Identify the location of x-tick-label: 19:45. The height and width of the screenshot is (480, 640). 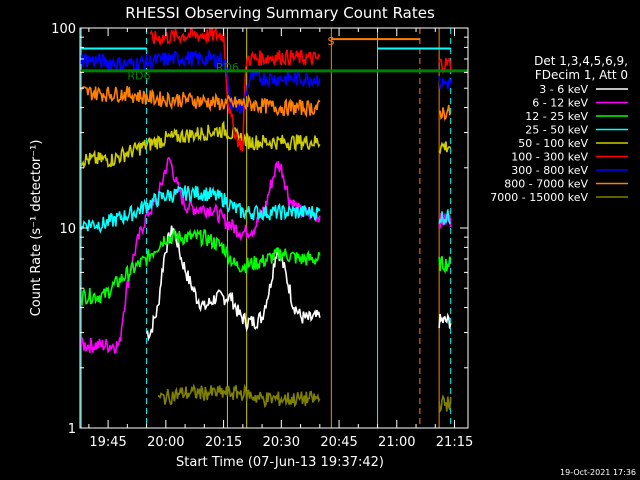
(107, 442).